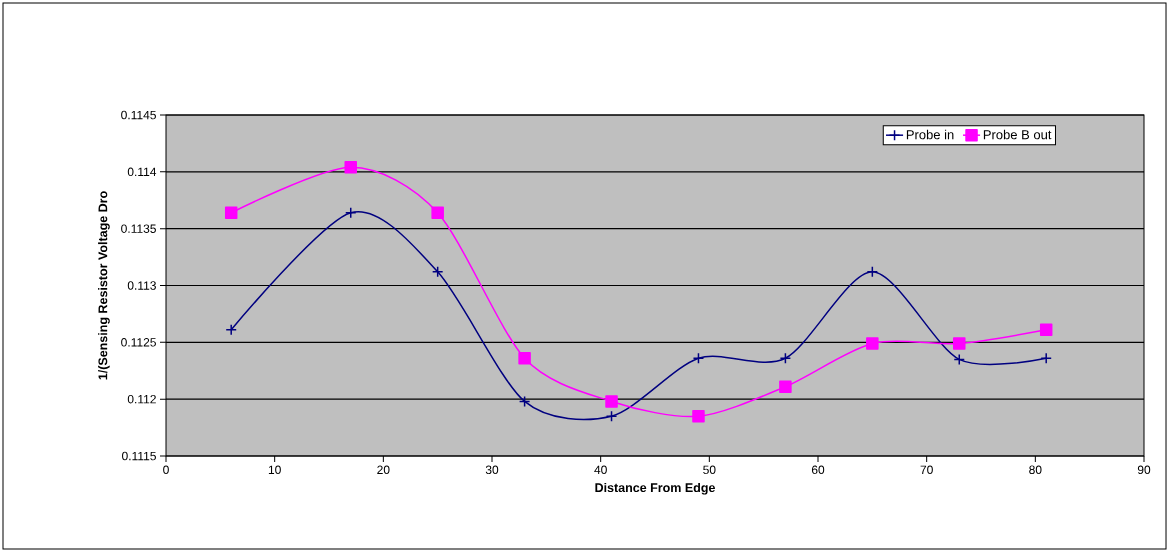  I want to click on y-tick-label: 0.1125, so click(138, 342).